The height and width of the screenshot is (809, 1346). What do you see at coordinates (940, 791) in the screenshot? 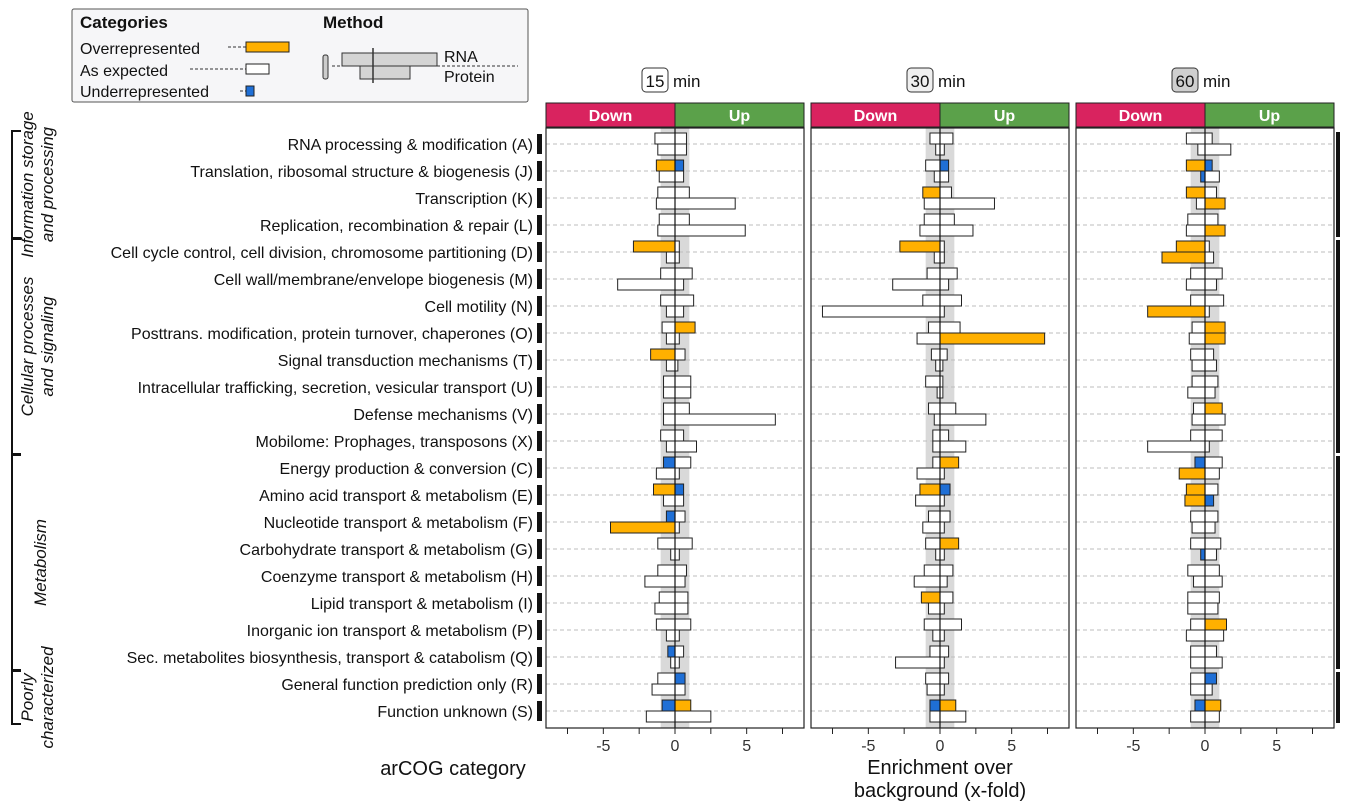
I see `x-axis-title-line2: background (x-fold)` at bounding box center [940, 791].